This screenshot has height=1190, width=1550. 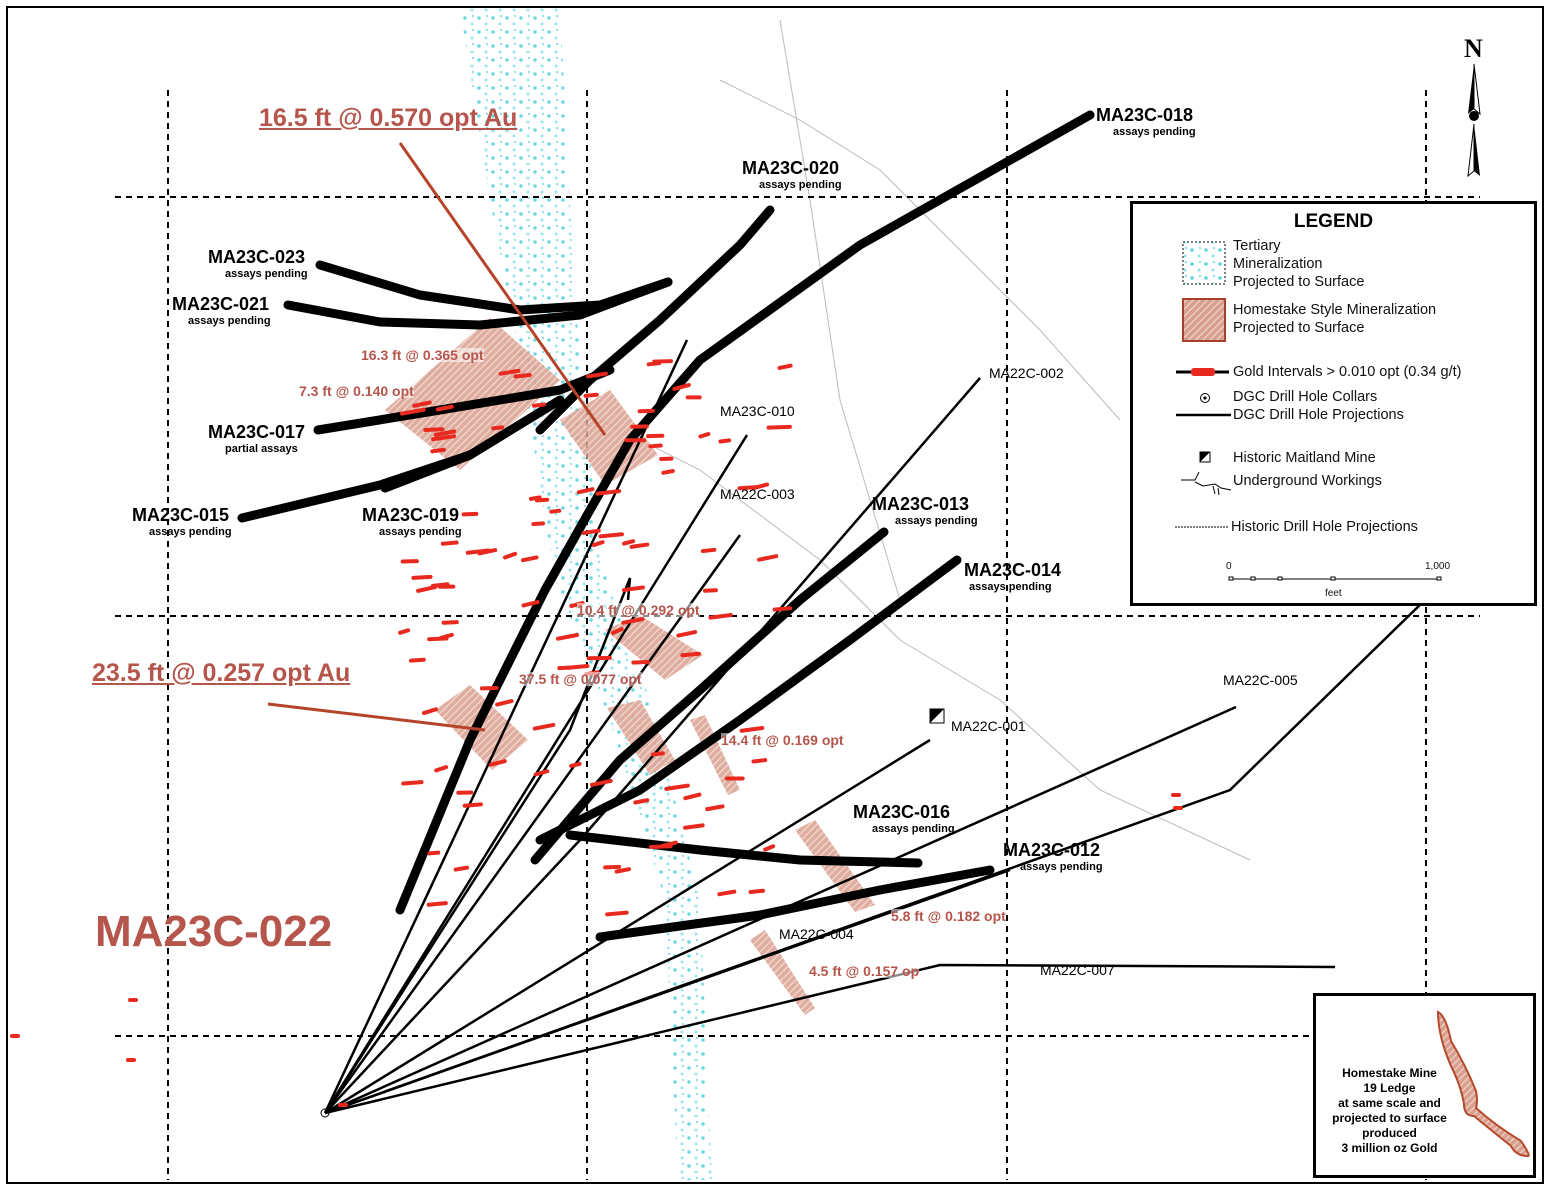 I want to click on intercept-label: 10.4 ft @ 0.292 opt, so click(x=638, y=610).